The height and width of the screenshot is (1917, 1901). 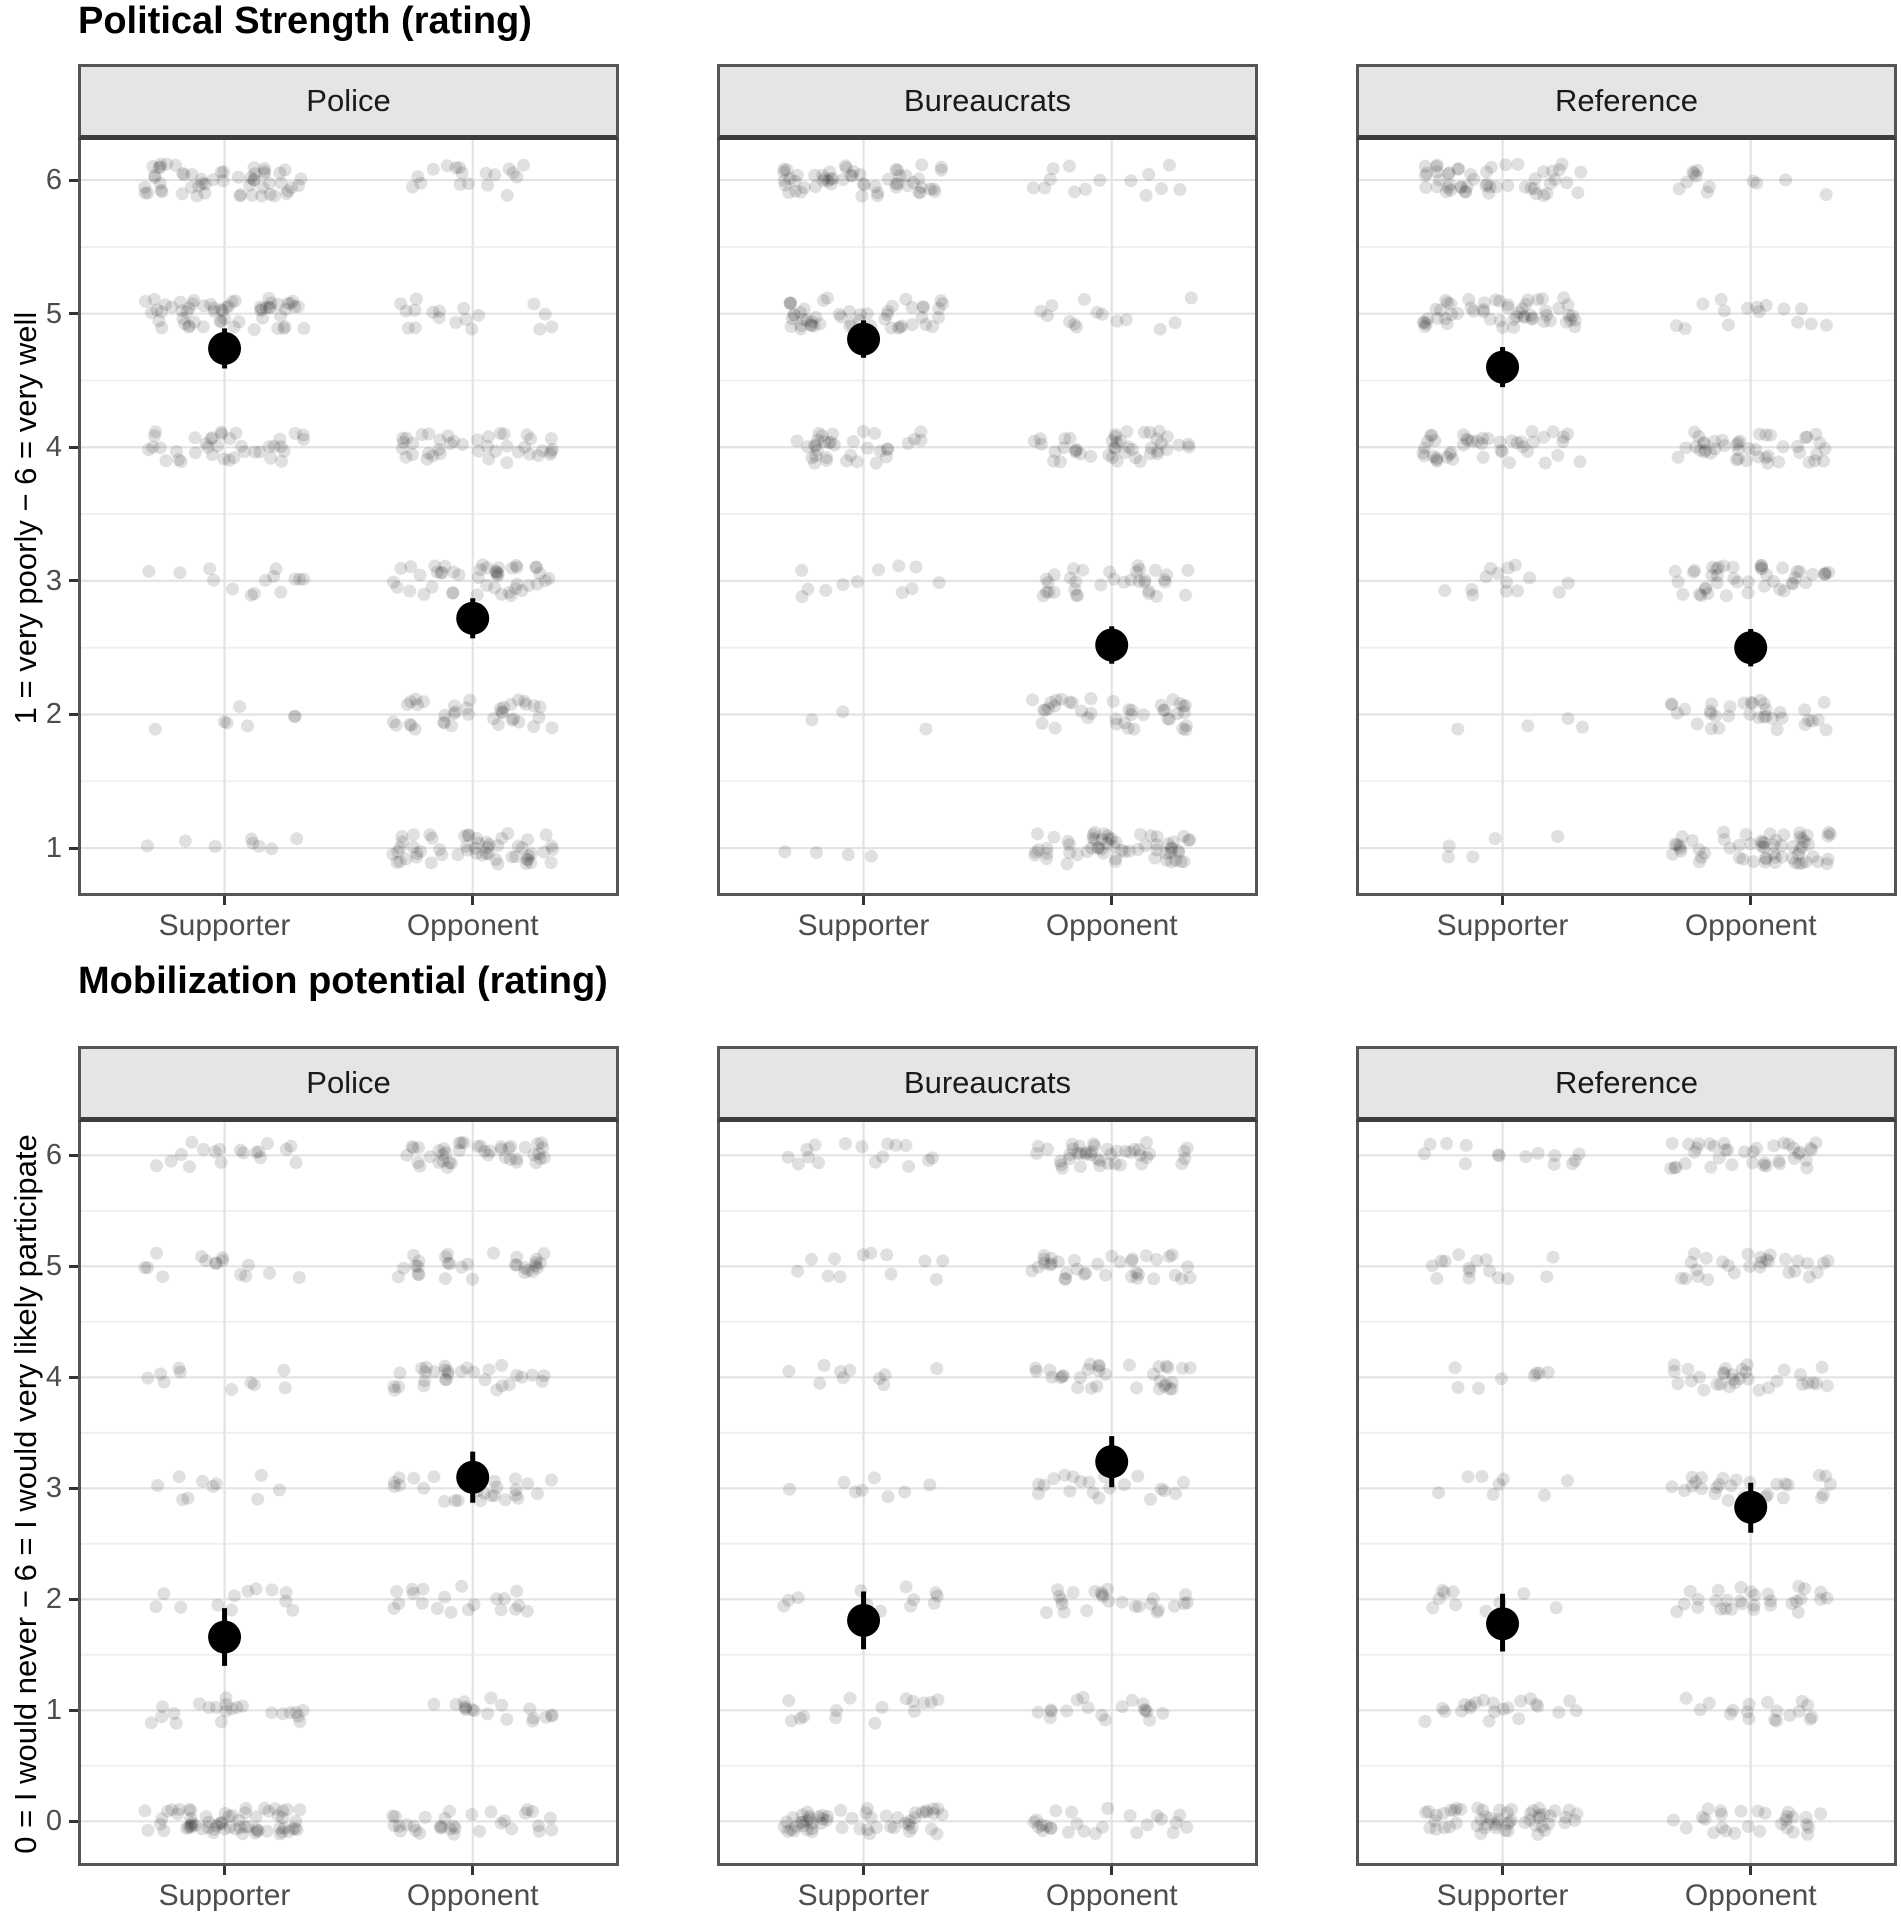 I want to click on y-axis-title: 1 = very poorly − 6 = very well, so click(x=25, y=518).